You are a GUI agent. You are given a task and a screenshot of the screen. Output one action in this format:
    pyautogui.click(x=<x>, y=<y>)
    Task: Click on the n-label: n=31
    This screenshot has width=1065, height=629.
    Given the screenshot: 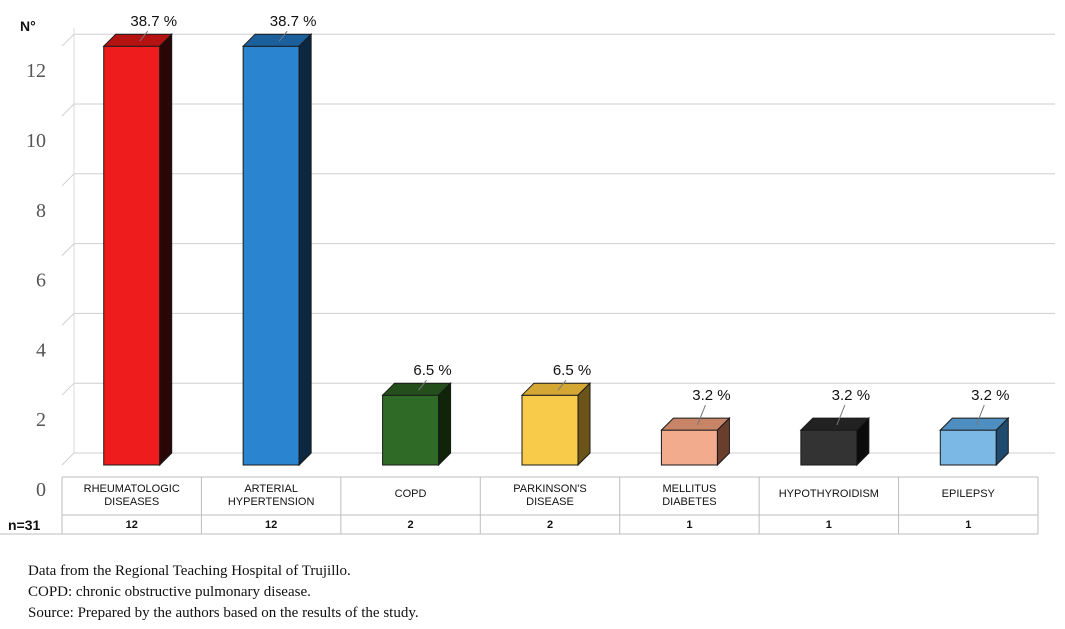 What is the action you would take?
    pyautogui.click(x=24, y=525)
    